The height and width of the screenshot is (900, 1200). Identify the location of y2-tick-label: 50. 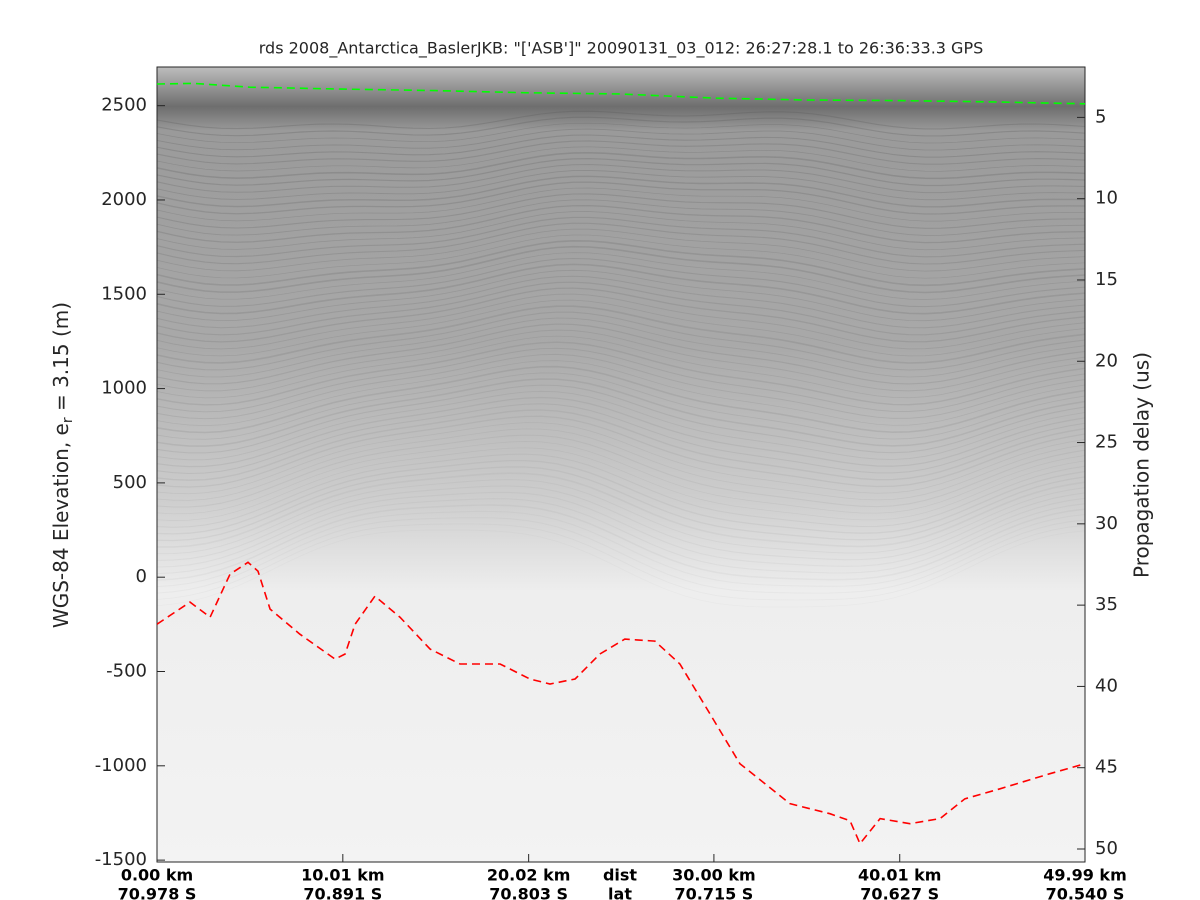
(1106, 848).